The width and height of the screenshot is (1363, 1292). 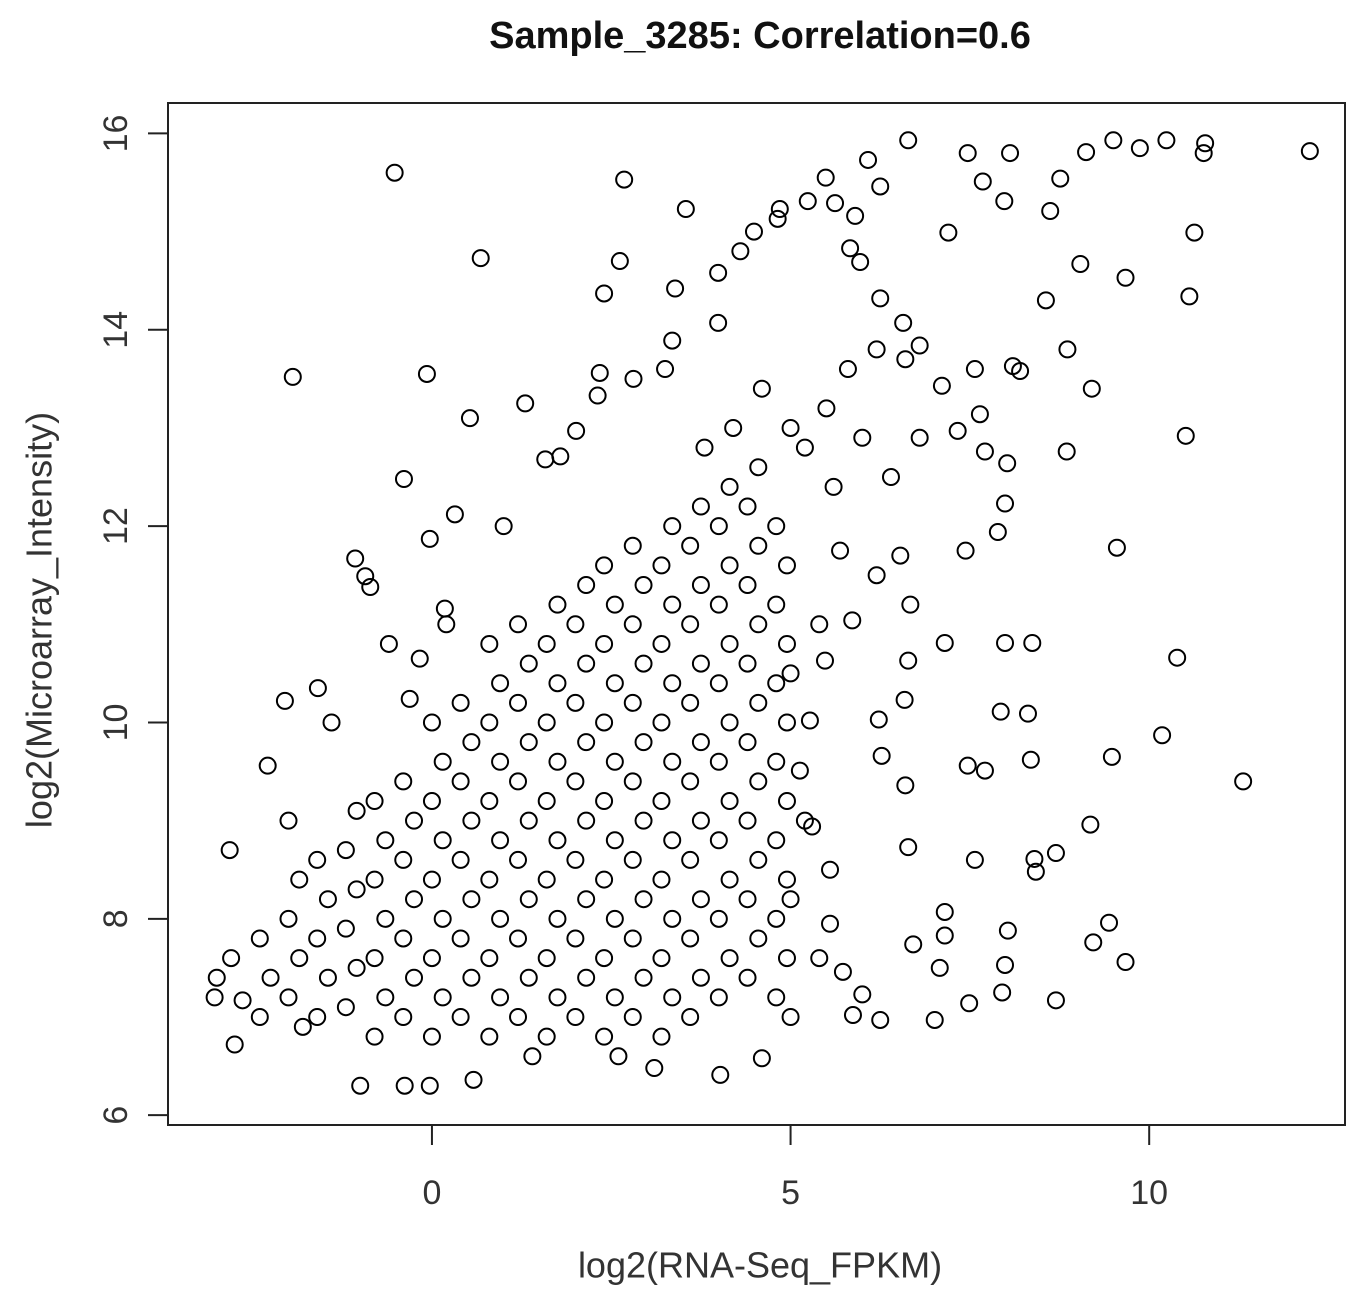 I want to click on y-tick-label: 16, so click(x=116, y=134).